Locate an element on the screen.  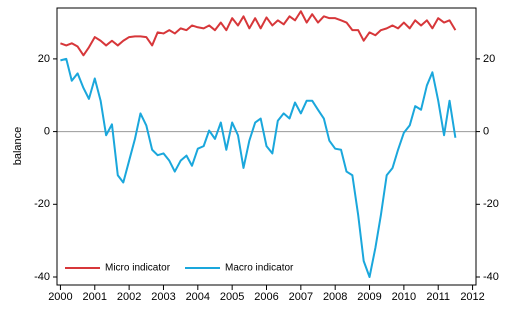
x-tick-label: 2012 is located at coordinates (472, 297).